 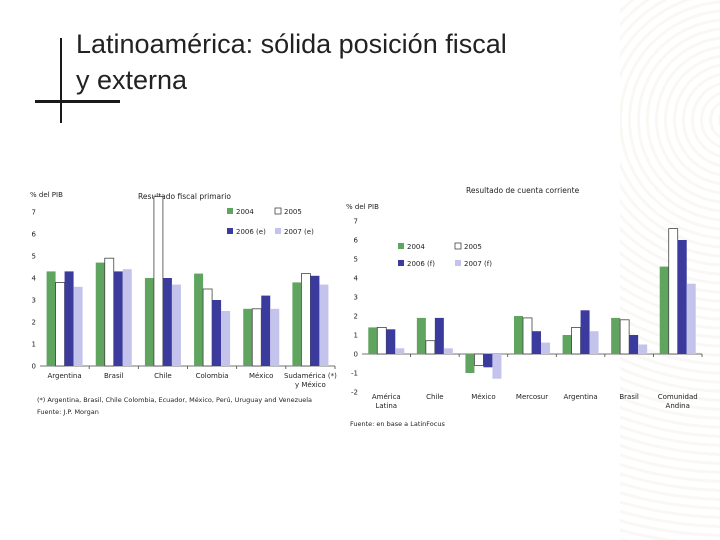 What do you see at coordinates (184, 196) in the screenshot?
I see `chart1-title: Resultado fiscal primario` at bounding box center [184, 196].